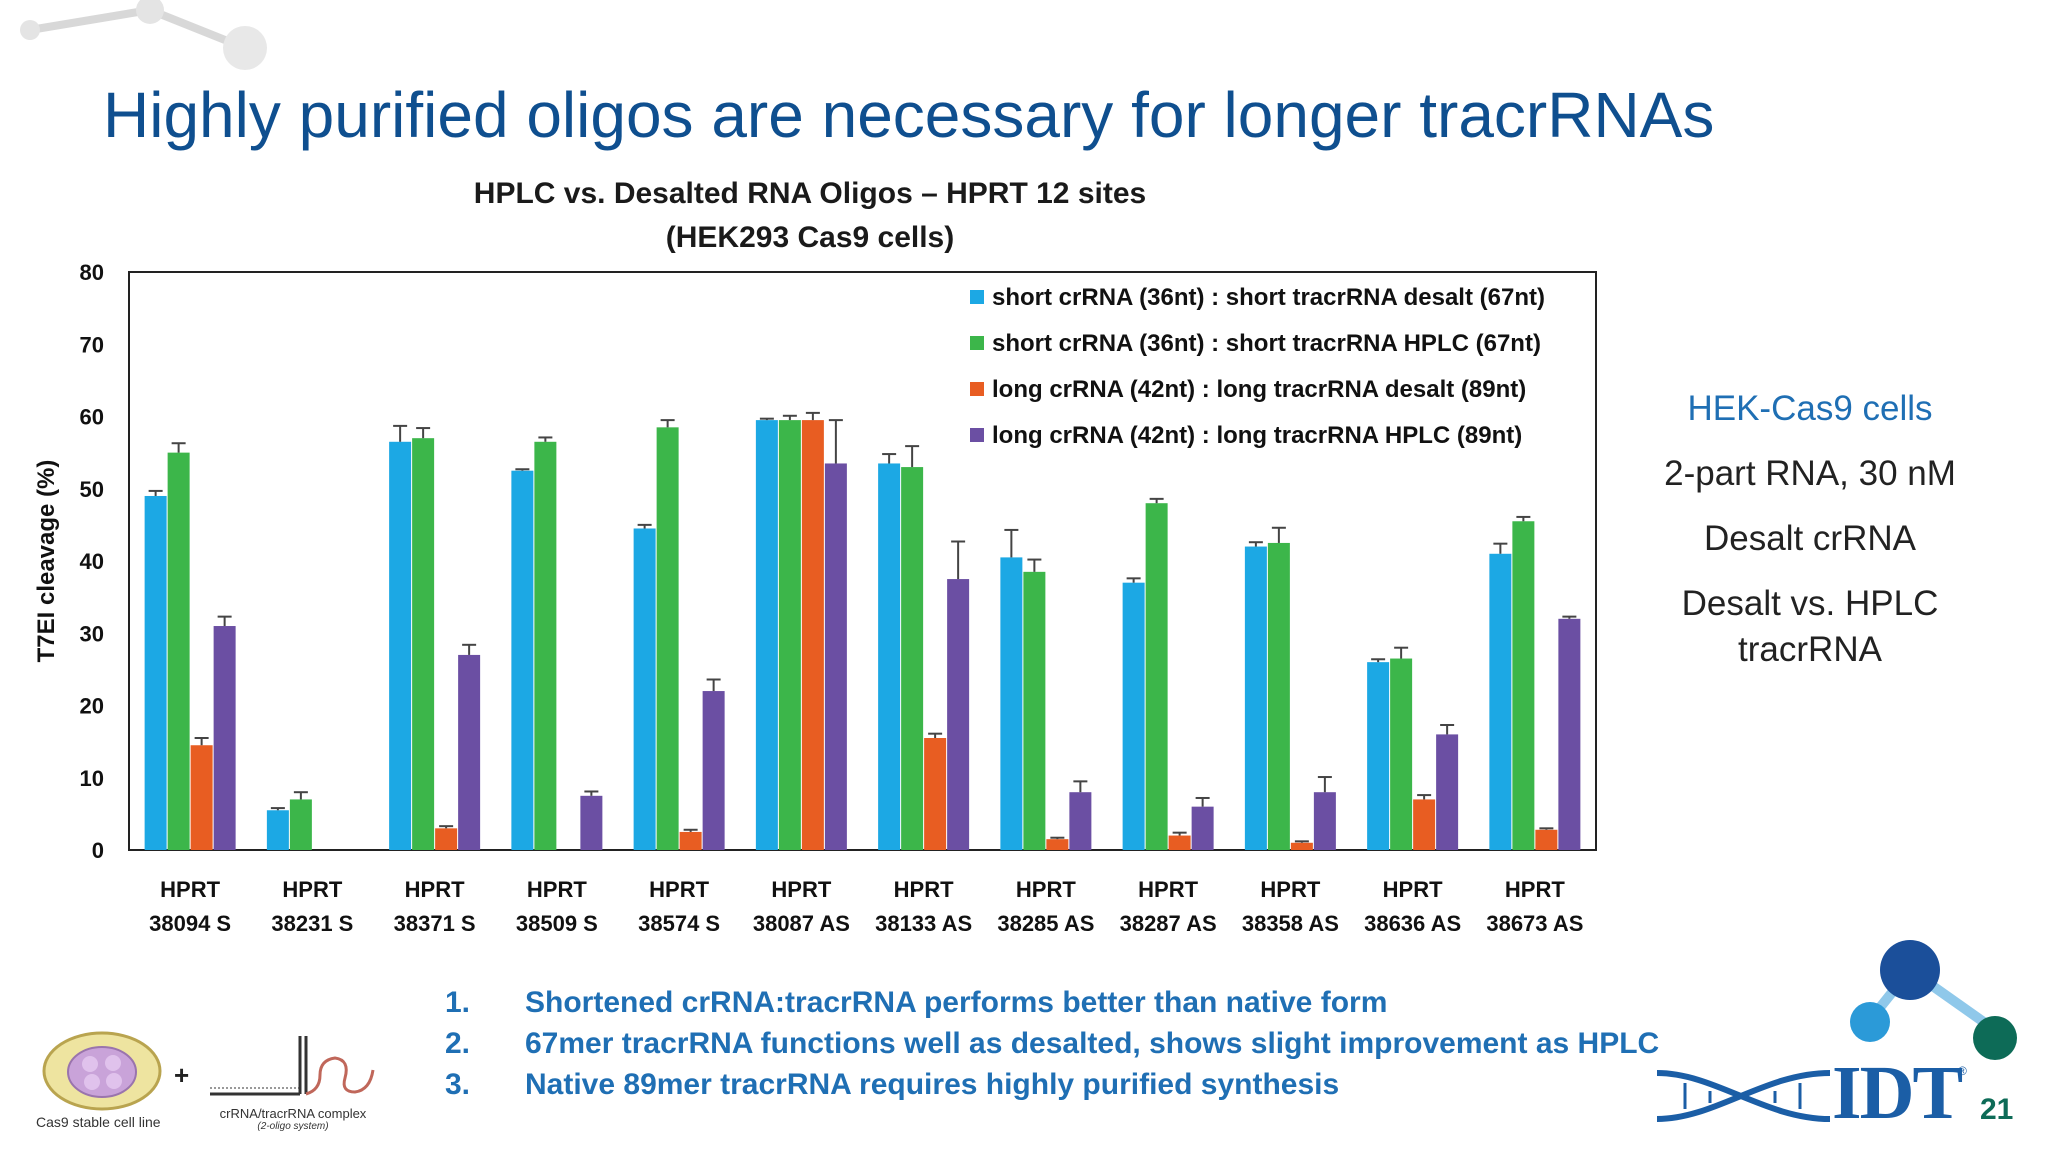  Describe the element at coordinates (1962, 1071) in the screenshot. I see `idt-logo-registered: ®` at that location.